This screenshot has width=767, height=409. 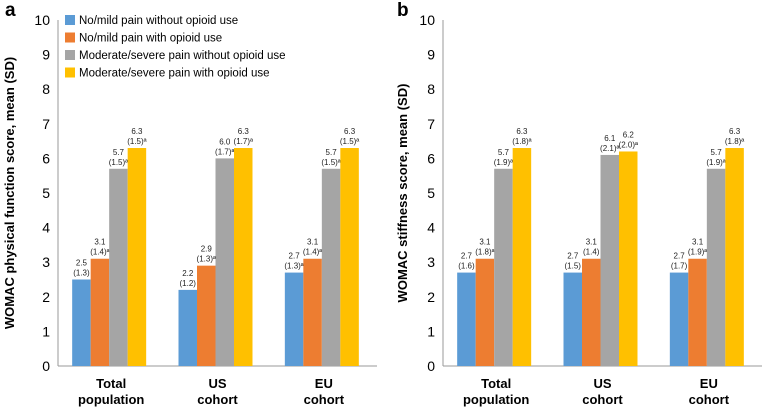 What do you see at coordinates (609, 143) in the screenshot?
I see `data-label: 6.1 (2.1)ª` at bounding box center [609, 143].